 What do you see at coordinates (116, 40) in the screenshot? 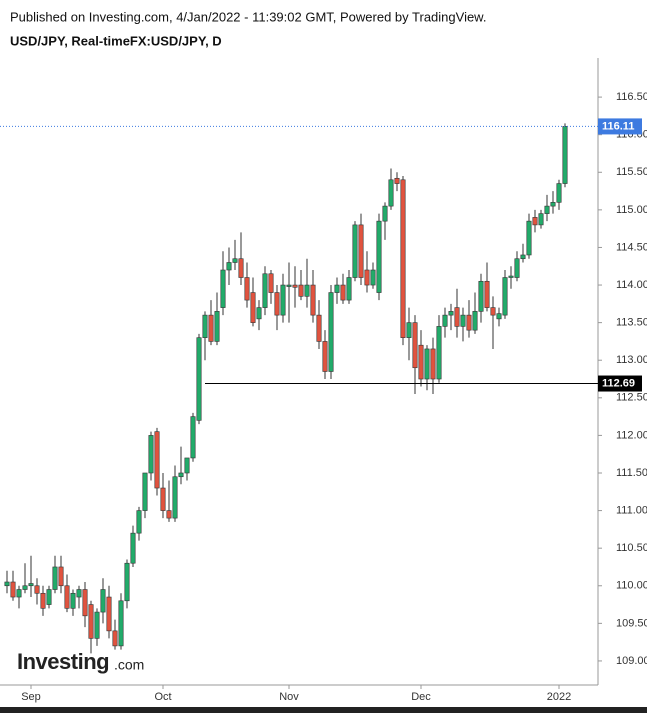
I see `chart-title: USD/JPY, Real-timeFX:USD/JPY, D` at bounding box center [116, 40].